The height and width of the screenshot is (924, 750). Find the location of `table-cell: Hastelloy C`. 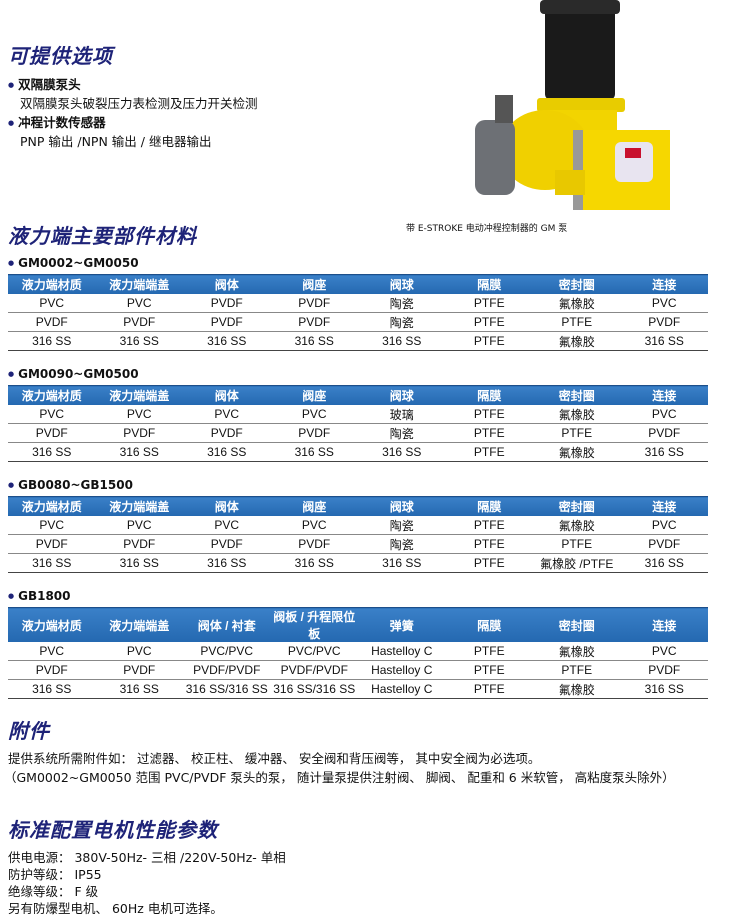

table-cell: Hastelloy C is located at coordinates (402, 670).